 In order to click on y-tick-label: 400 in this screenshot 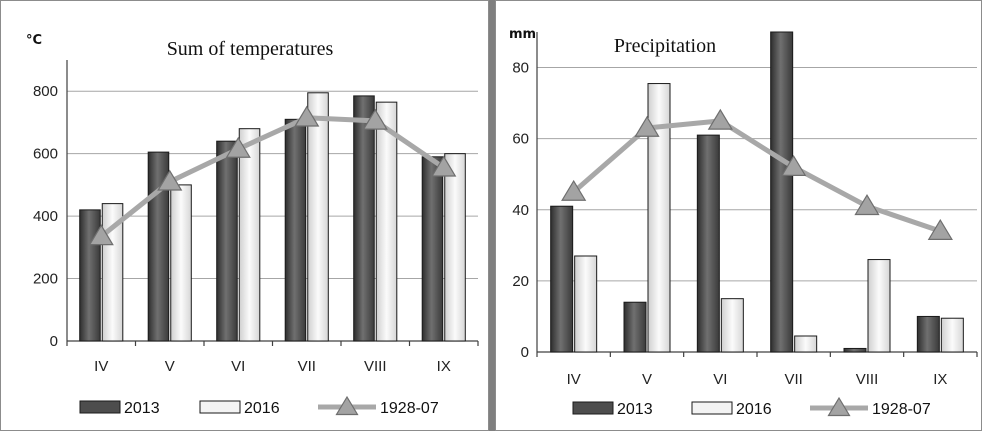, I will do `click(45, 216)`.